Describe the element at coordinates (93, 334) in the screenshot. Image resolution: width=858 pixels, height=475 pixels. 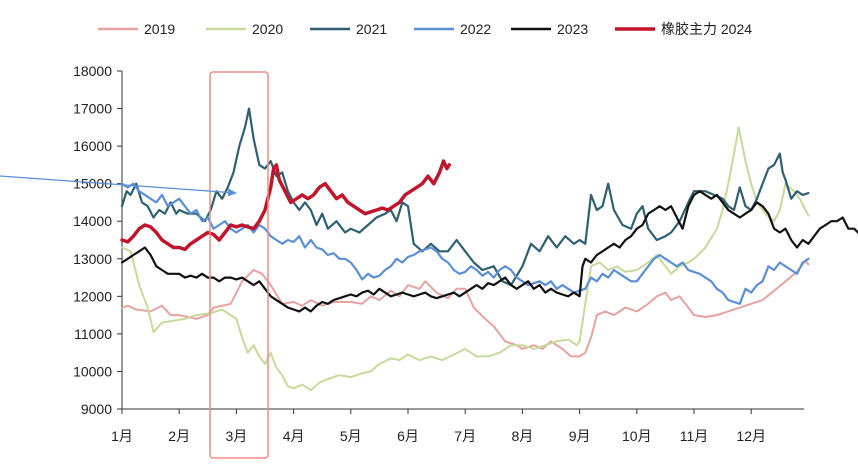
I see `y-tick-label: 11000` at that location.